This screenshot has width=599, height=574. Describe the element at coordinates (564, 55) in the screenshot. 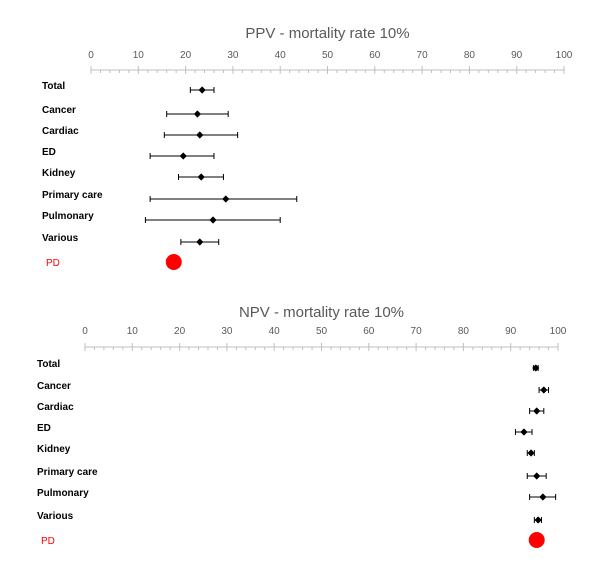

I see `ppv-tick-label-100: 100` at that location.